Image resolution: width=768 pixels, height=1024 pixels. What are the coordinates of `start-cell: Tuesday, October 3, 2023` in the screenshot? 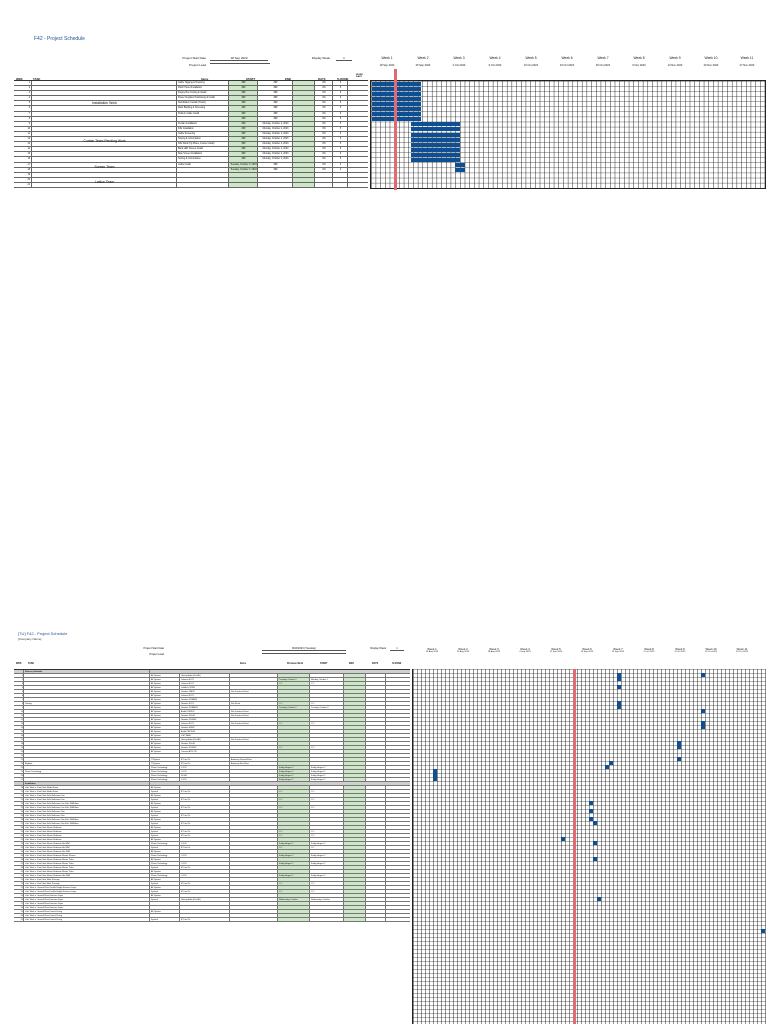 It's located at (243, 169).